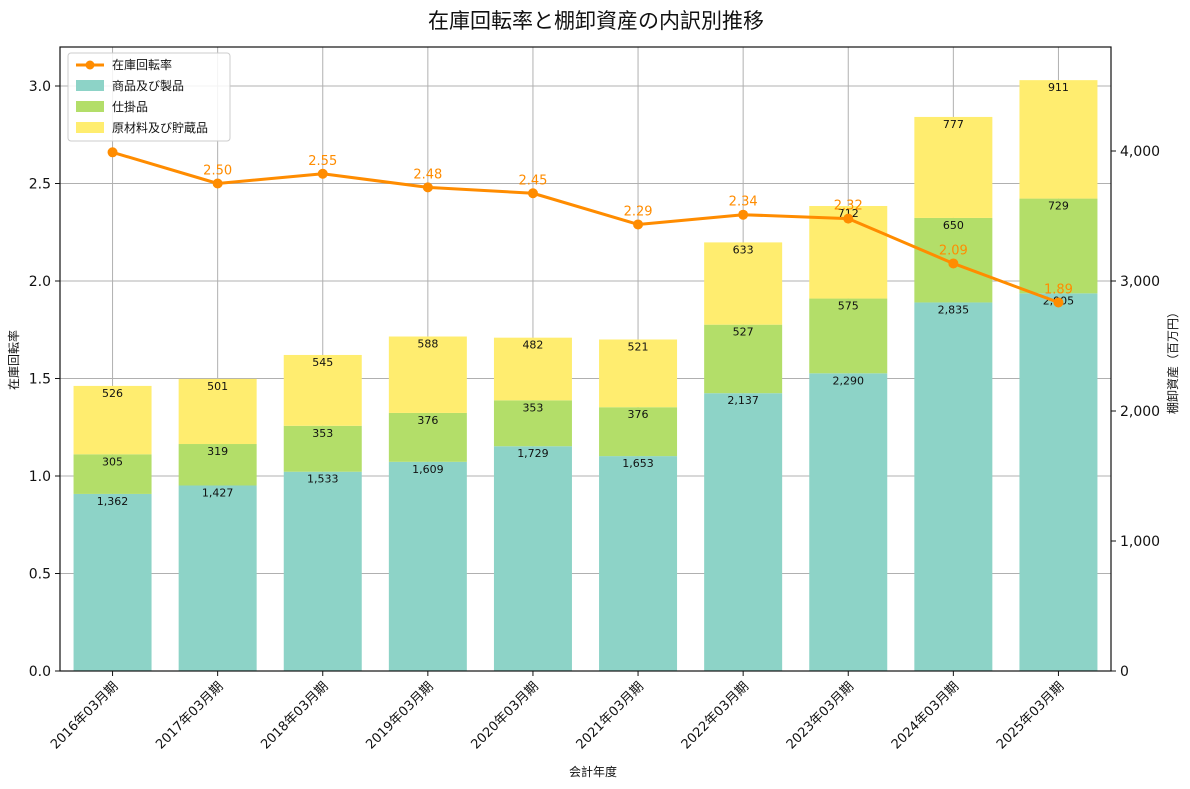 The width and height of the screenshot is (1190, 789). Describe the element at coordinates (504, 715) in the screenshot. I see `x-tick-label: 2020年03月期` at that location.